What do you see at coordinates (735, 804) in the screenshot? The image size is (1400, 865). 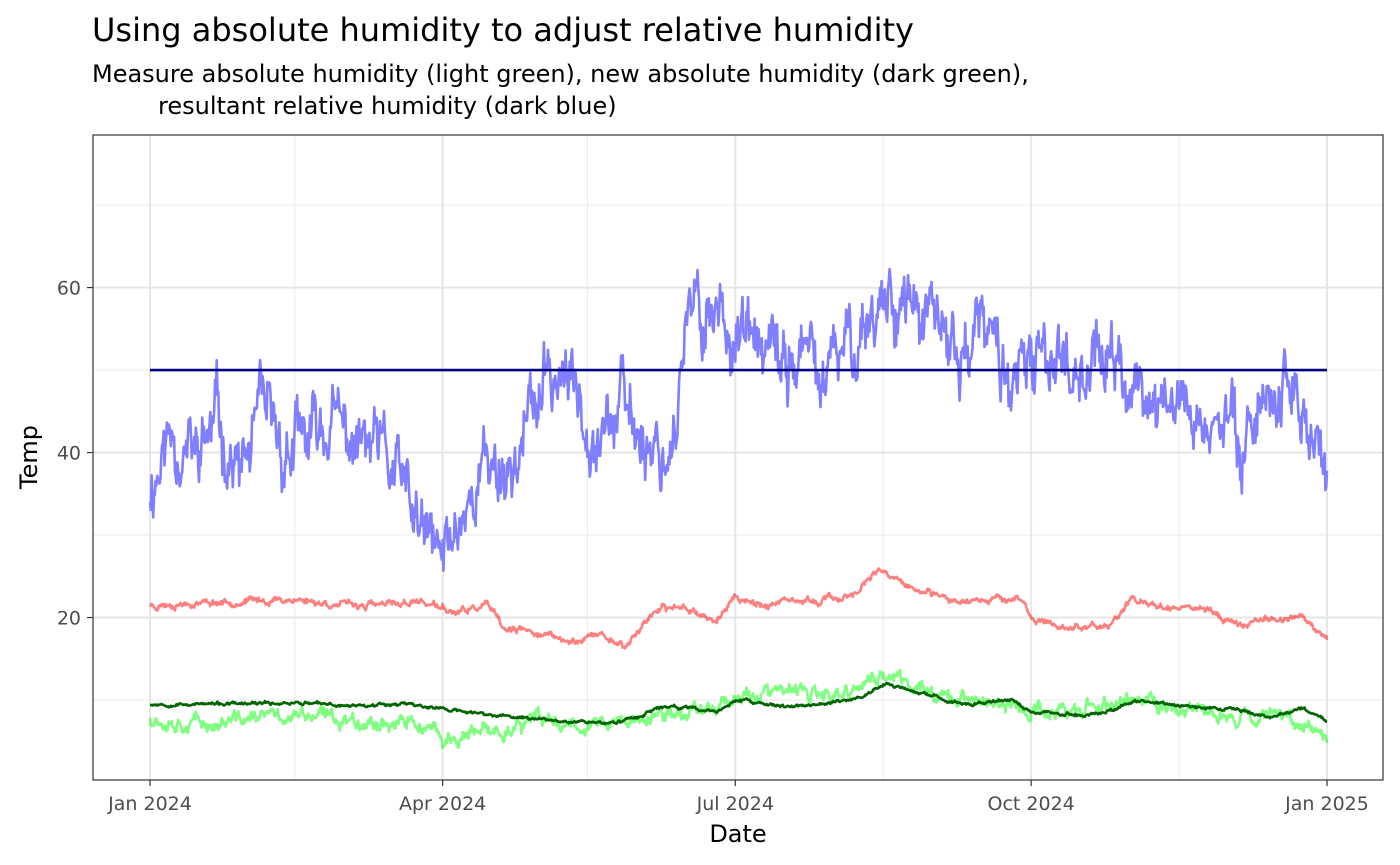 I see `x-tick-label: Jul 2024` at bounding box center [735, 804].